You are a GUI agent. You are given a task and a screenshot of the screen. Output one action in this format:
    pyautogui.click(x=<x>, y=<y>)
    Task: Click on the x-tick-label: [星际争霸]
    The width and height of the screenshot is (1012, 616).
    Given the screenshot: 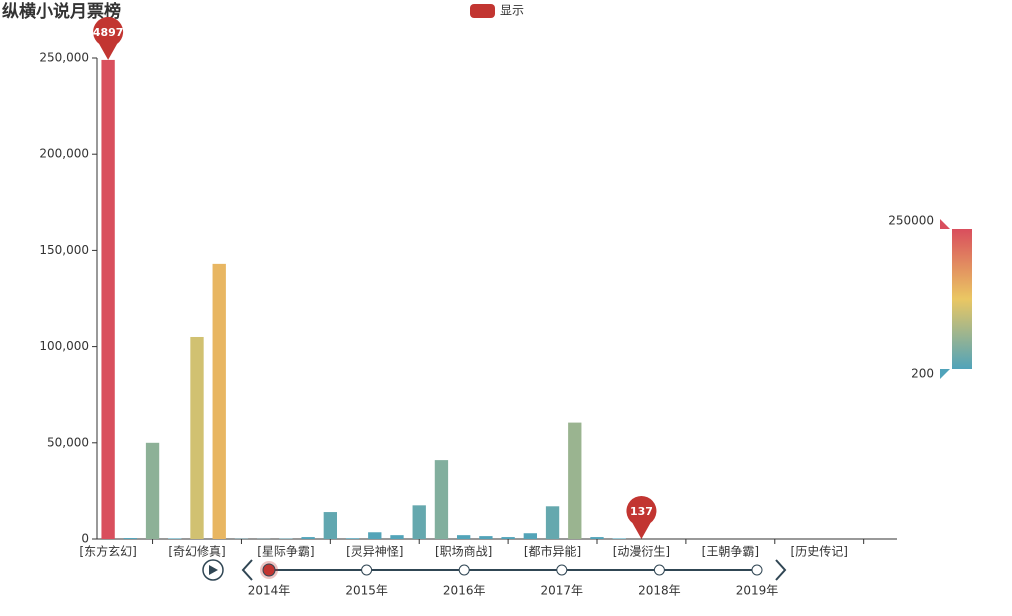 What is the action you would take?
    pyautogui.click(x=285, y=552)
    